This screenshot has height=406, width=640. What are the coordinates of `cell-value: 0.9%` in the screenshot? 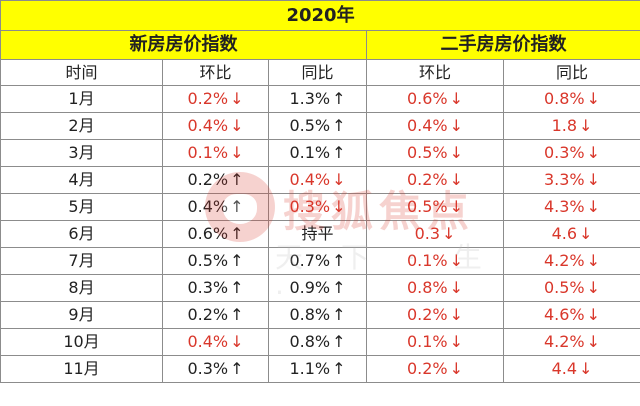 It's located at (310, 287).